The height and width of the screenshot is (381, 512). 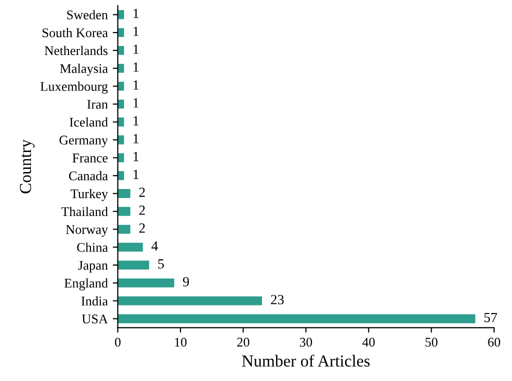 I want to click on y-tick-label: Malaysia, so click(x=84, y=70).